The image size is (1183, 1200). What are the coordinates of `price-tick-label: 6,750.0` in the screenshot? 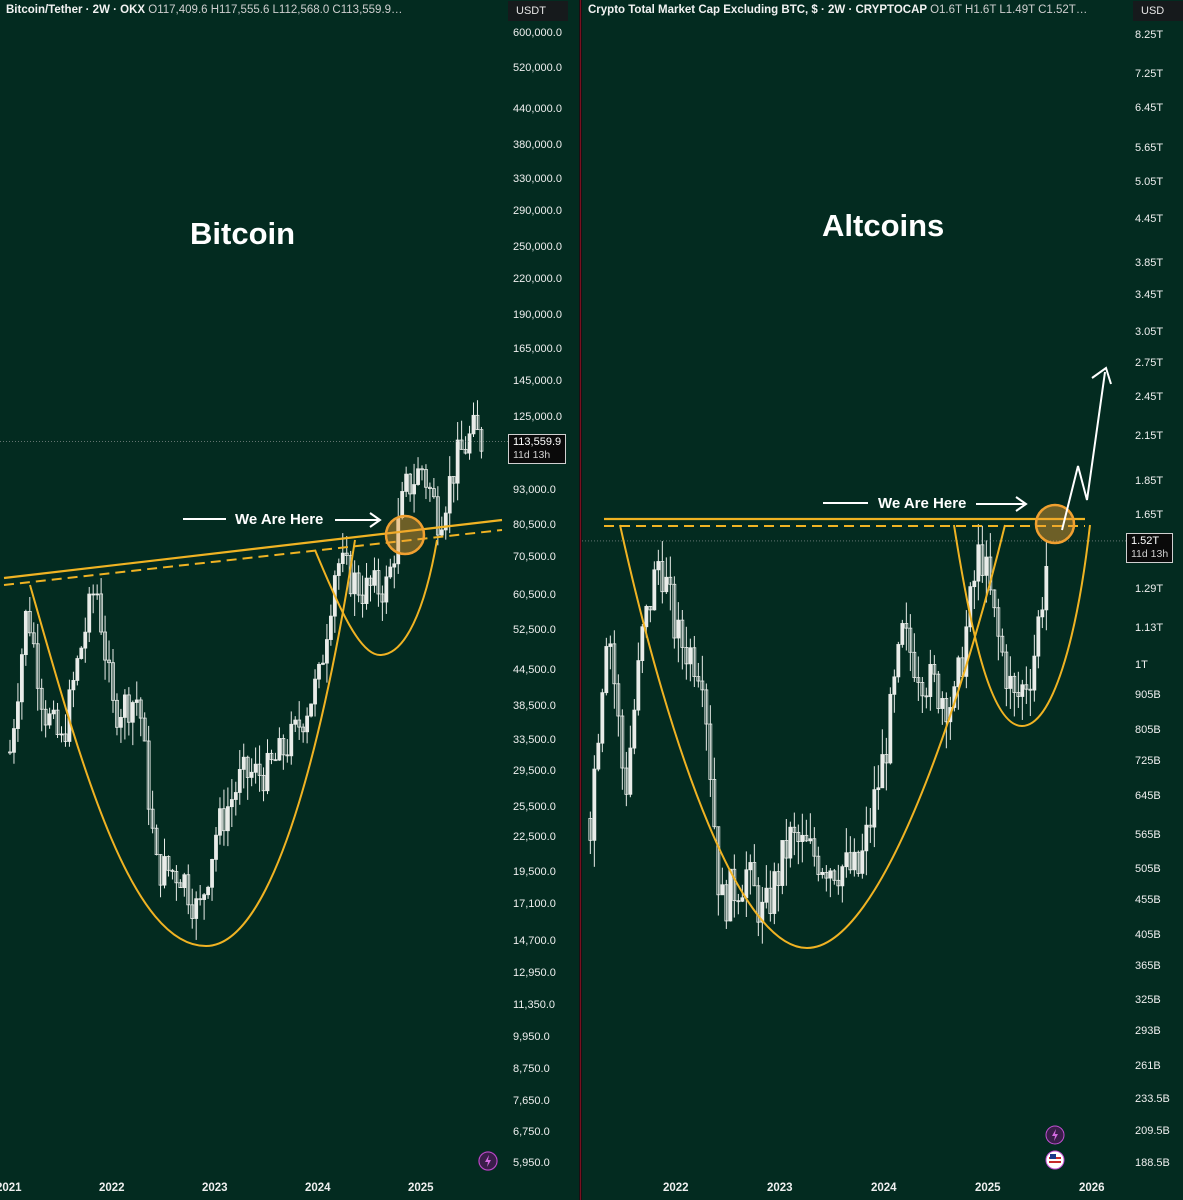 It's located at (531, 1132).